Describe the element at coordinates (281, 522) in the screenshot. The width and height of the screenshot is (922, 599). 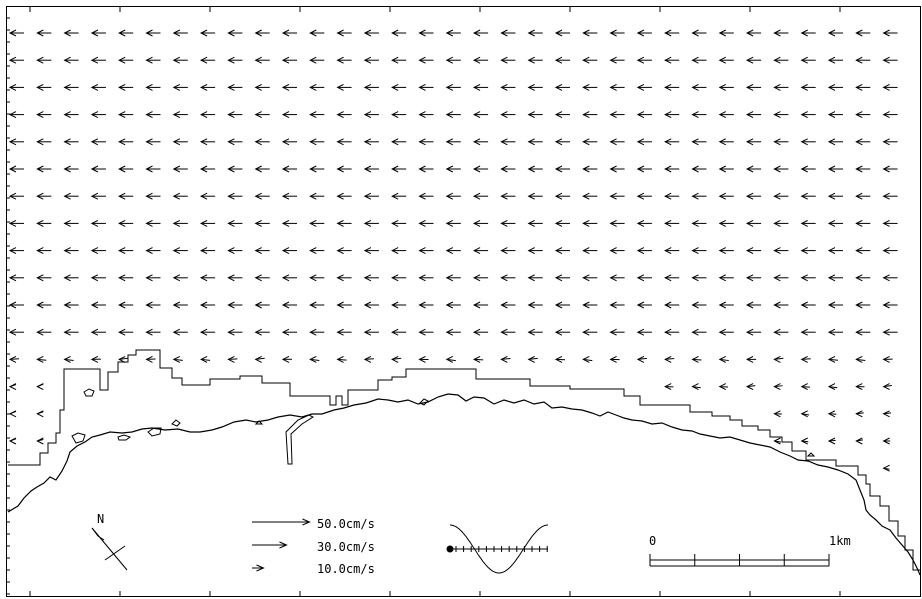
I see `legend-arrow` at that location.